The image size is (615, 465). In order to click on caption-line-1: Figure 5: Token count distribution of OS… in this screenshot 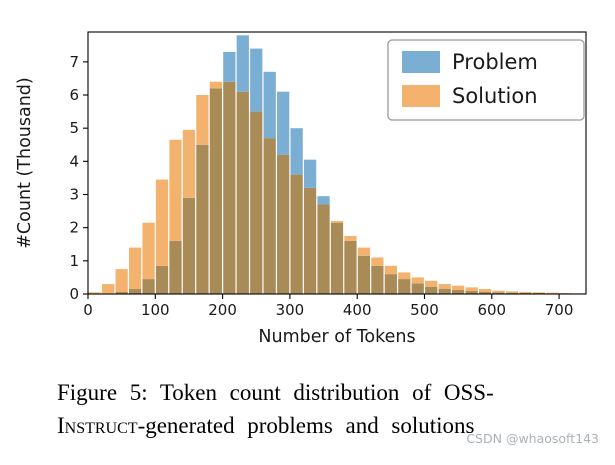, I will do `click(275, 392)`.